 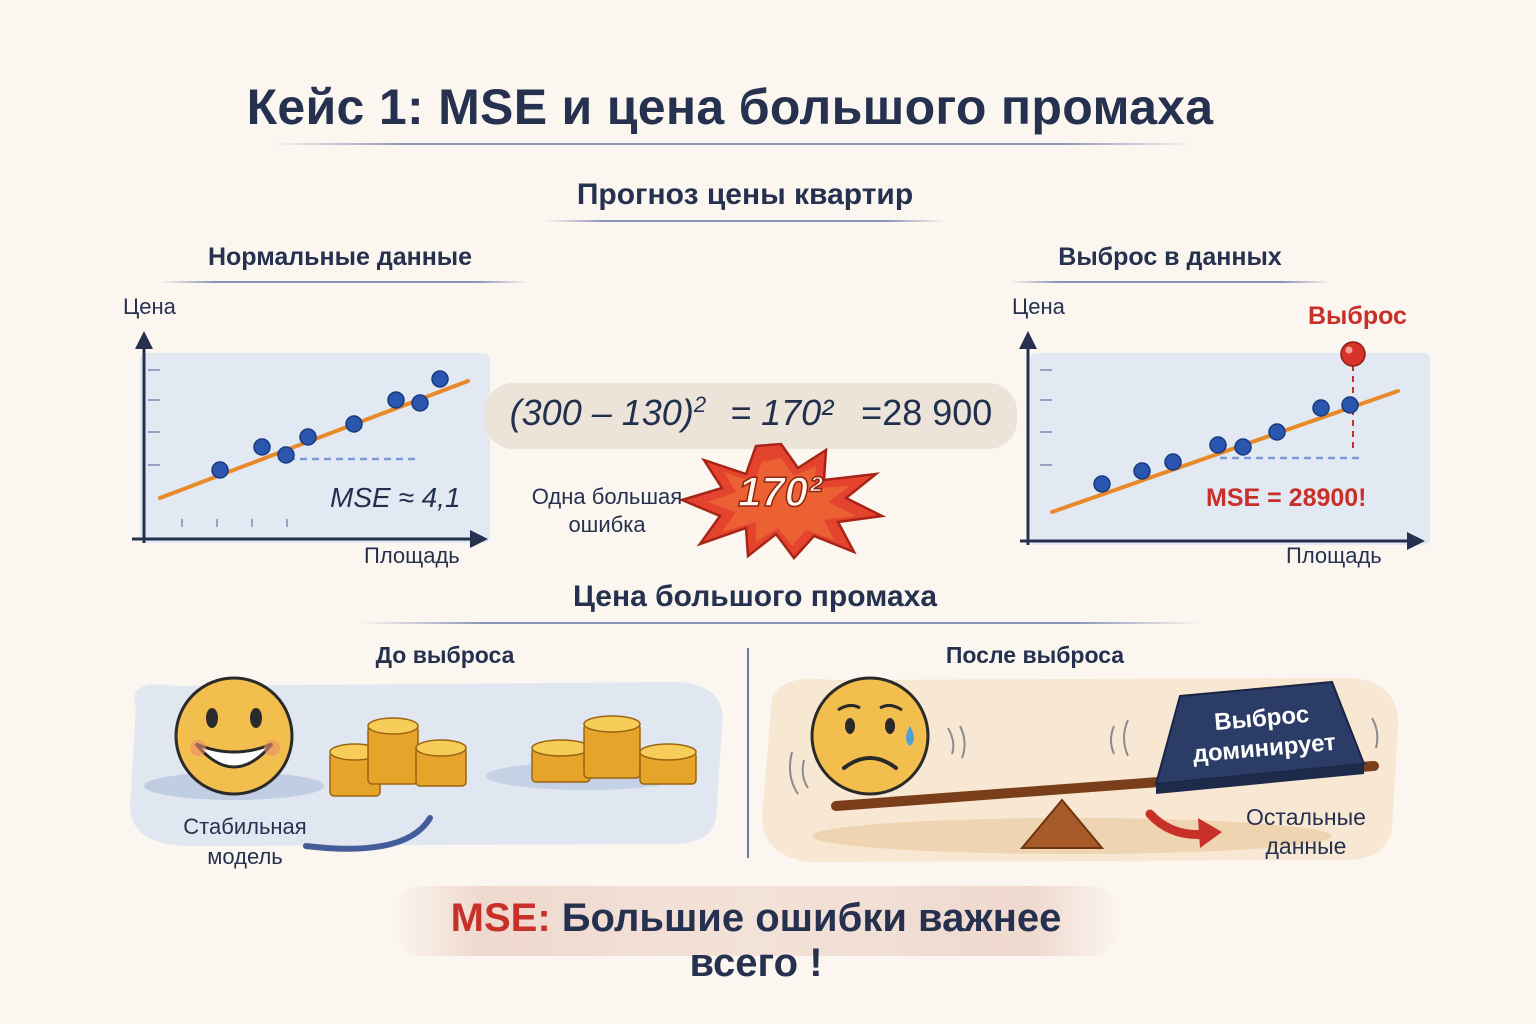 I want to click on right-mse-label: MSE = 28900!, so click(x=1286, y=498).